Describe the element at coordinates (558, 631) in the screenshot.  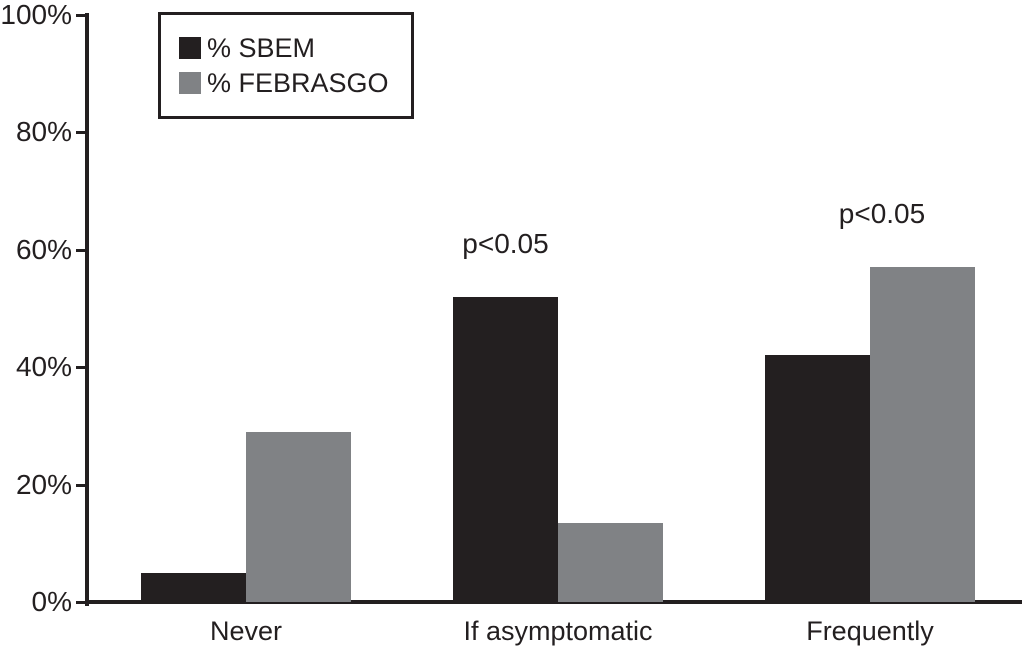
I see `x-axis-category-label: If asymptomatic` at that location.